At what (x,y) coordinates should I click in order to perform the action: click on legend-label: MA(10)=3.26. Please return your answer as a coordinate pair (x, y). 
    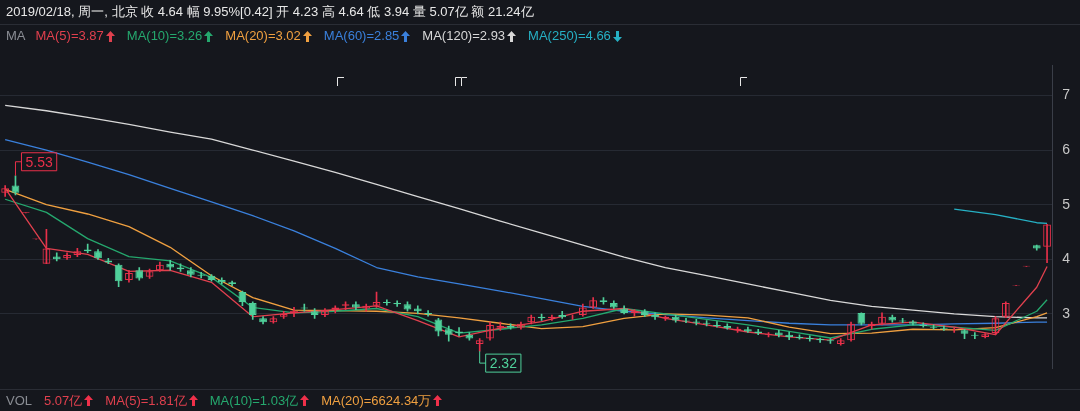
    Looking at the image, I should click on (164, 36).